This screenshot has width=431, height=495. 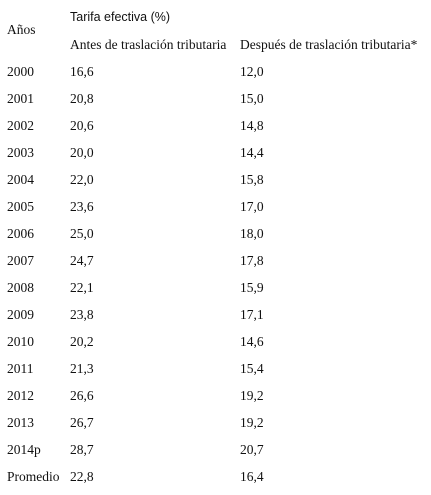 What do you see at coordinates (20, 125) in the screenshot?
I see `year-cell: 2002` at bounding box center [20, 125].